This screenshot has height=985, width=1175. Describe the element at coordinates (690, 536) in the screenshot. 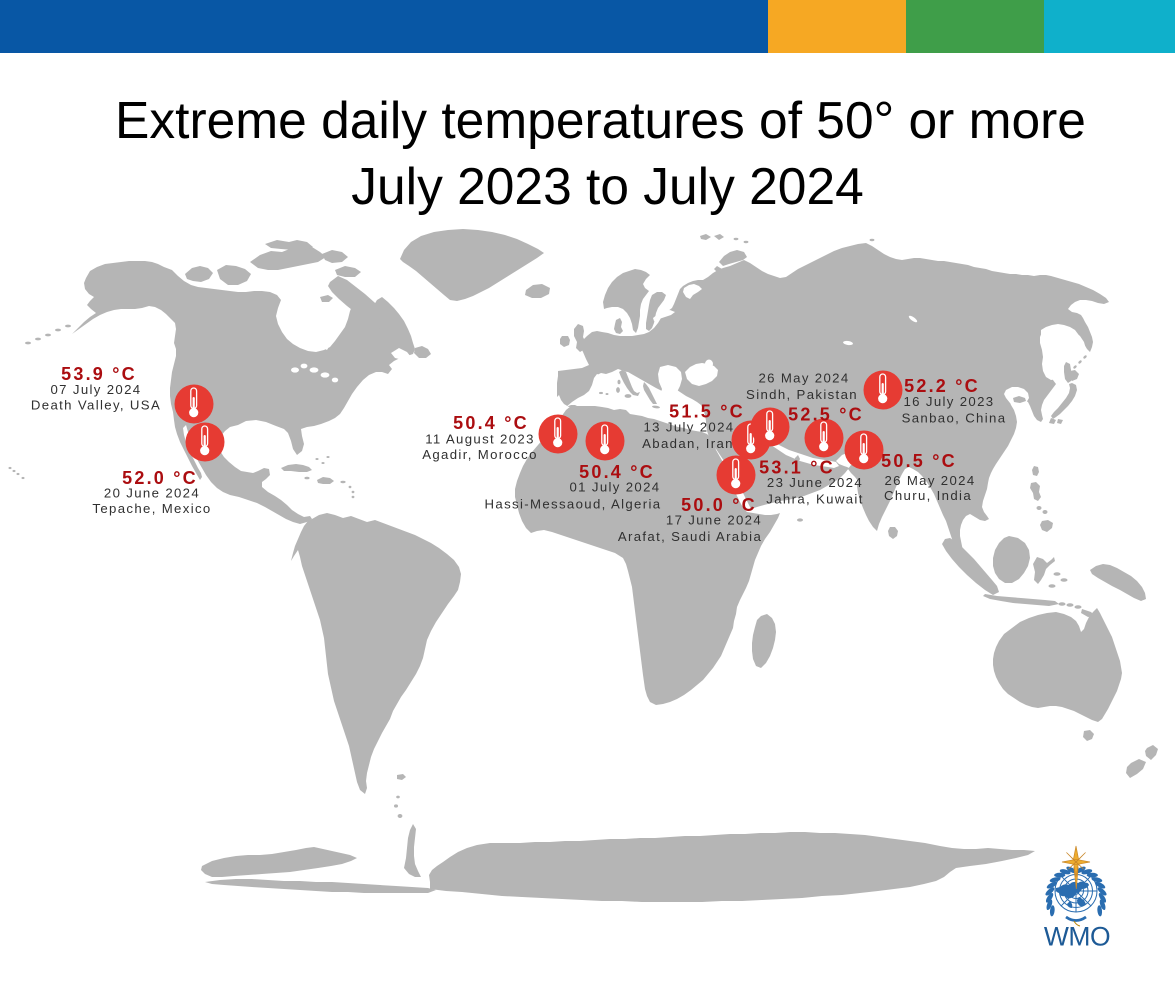

I see `svg-text: Arafat, Saudi Arabia` at that location.